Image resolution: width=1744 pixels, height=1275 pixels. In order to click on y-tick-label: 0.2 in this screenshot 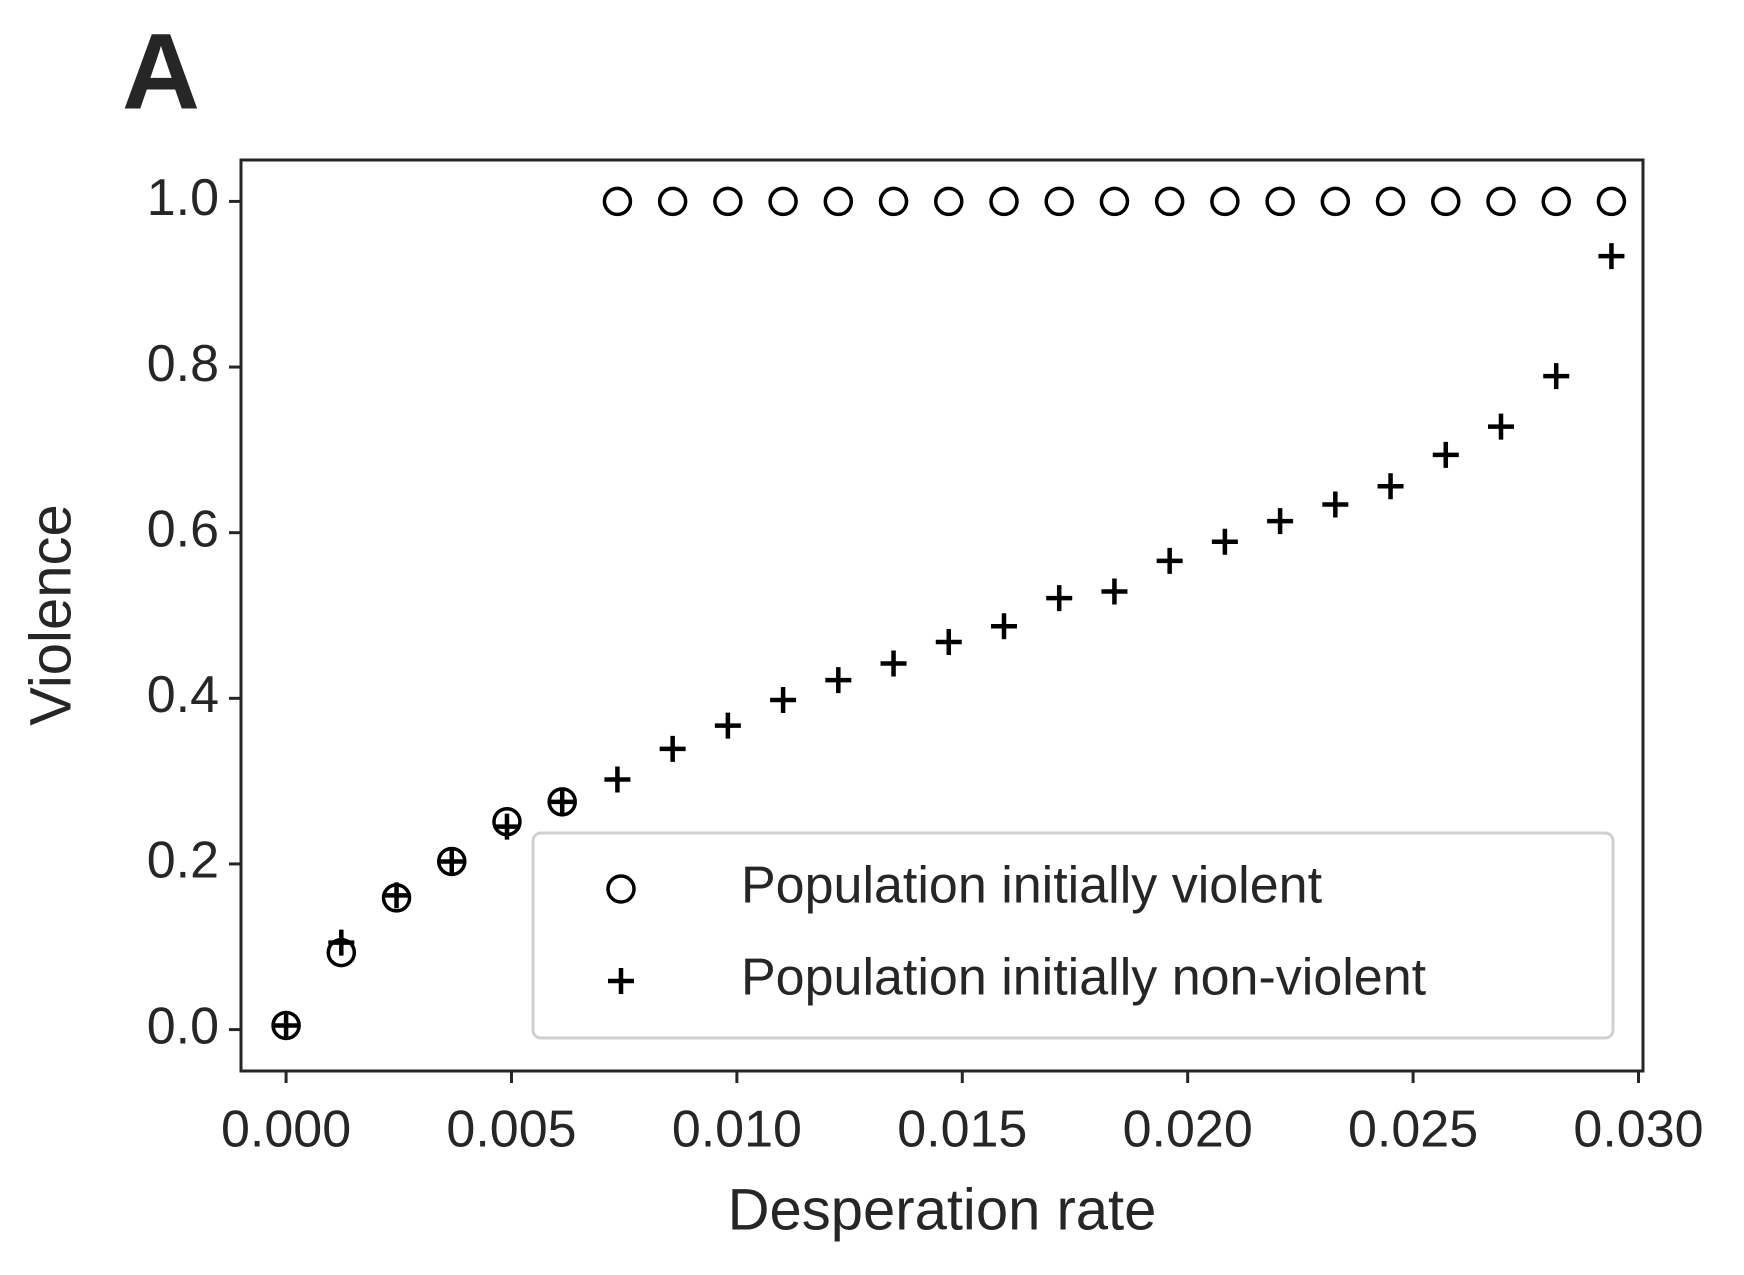, I will do `click(183, 861)`.